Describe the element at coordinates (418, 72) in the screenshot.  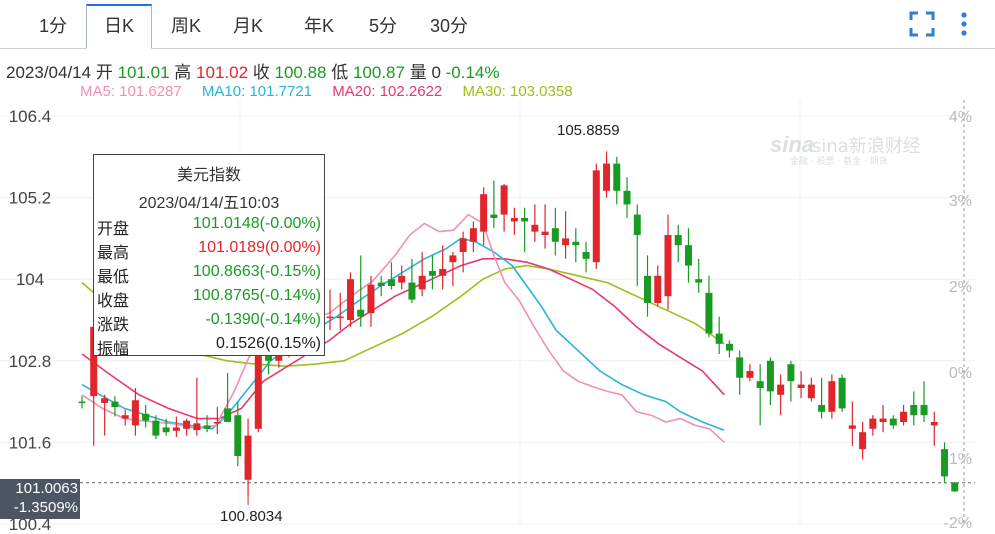
I see `volume-label: 量` at that location.